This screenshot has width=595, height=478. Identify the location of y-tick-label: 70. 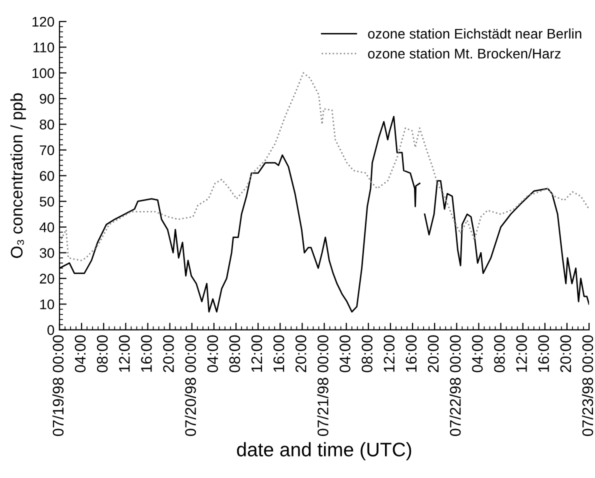
(47, 150).